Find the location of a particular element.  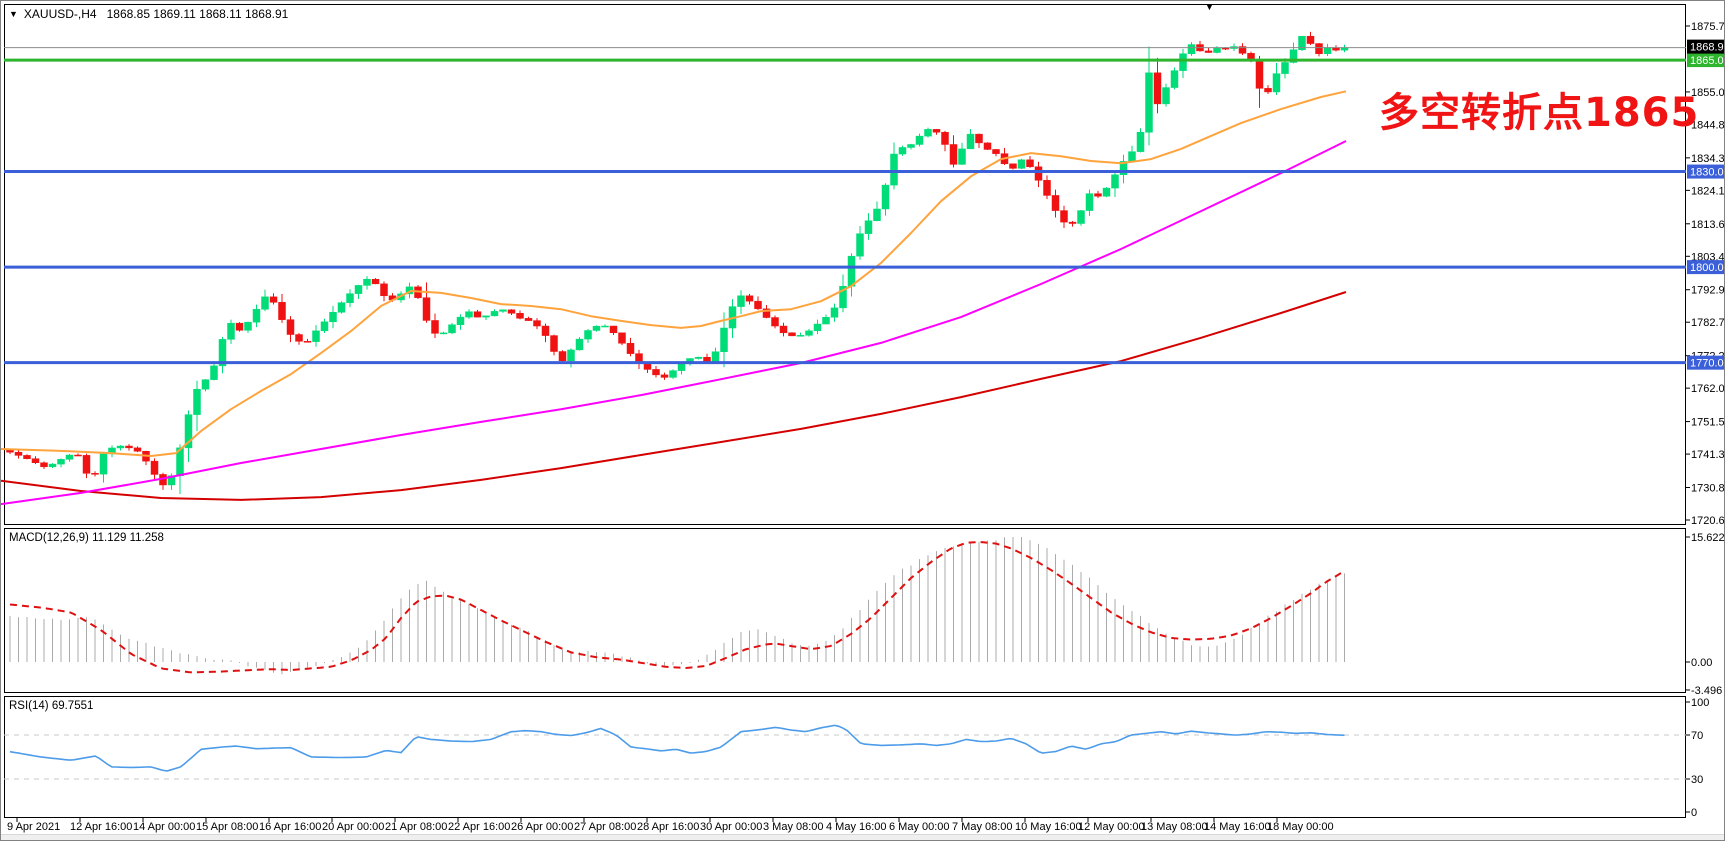

macd-indicator-label: MACD(12,26,9) 11.129 11.258 is located at coordinates (86, 538).